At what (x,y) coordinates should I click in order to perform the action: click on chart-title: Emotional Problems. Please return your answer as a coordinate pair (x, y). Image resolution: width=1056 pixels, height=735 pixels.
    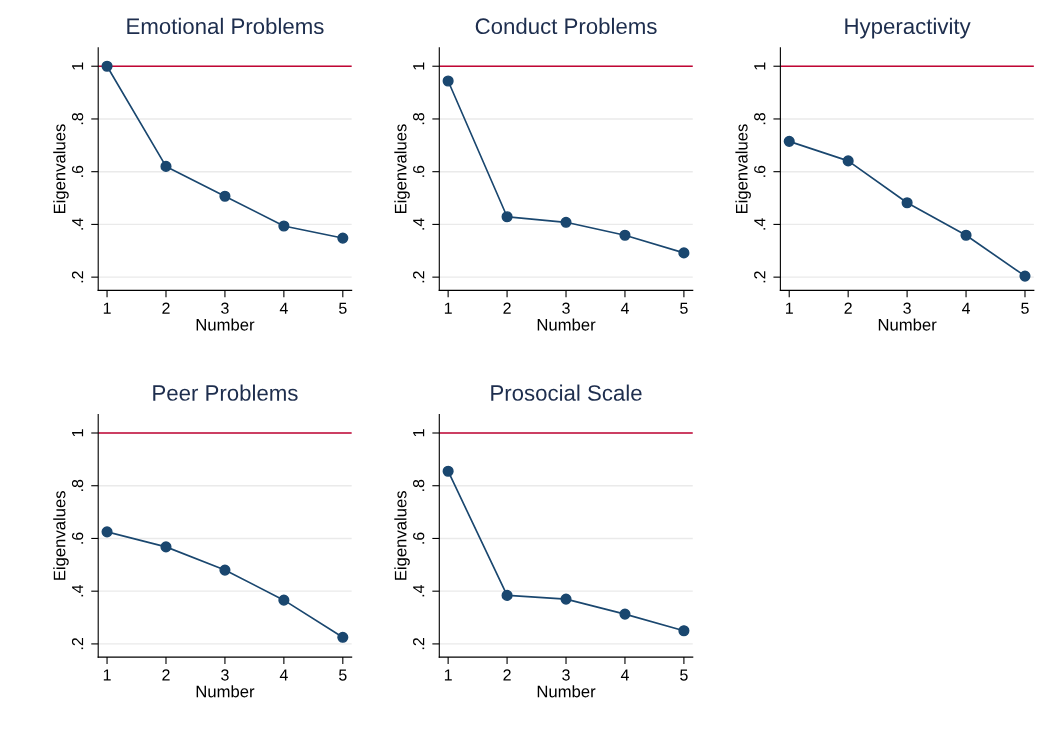
    Looking at the image, I should click on (225, 26).